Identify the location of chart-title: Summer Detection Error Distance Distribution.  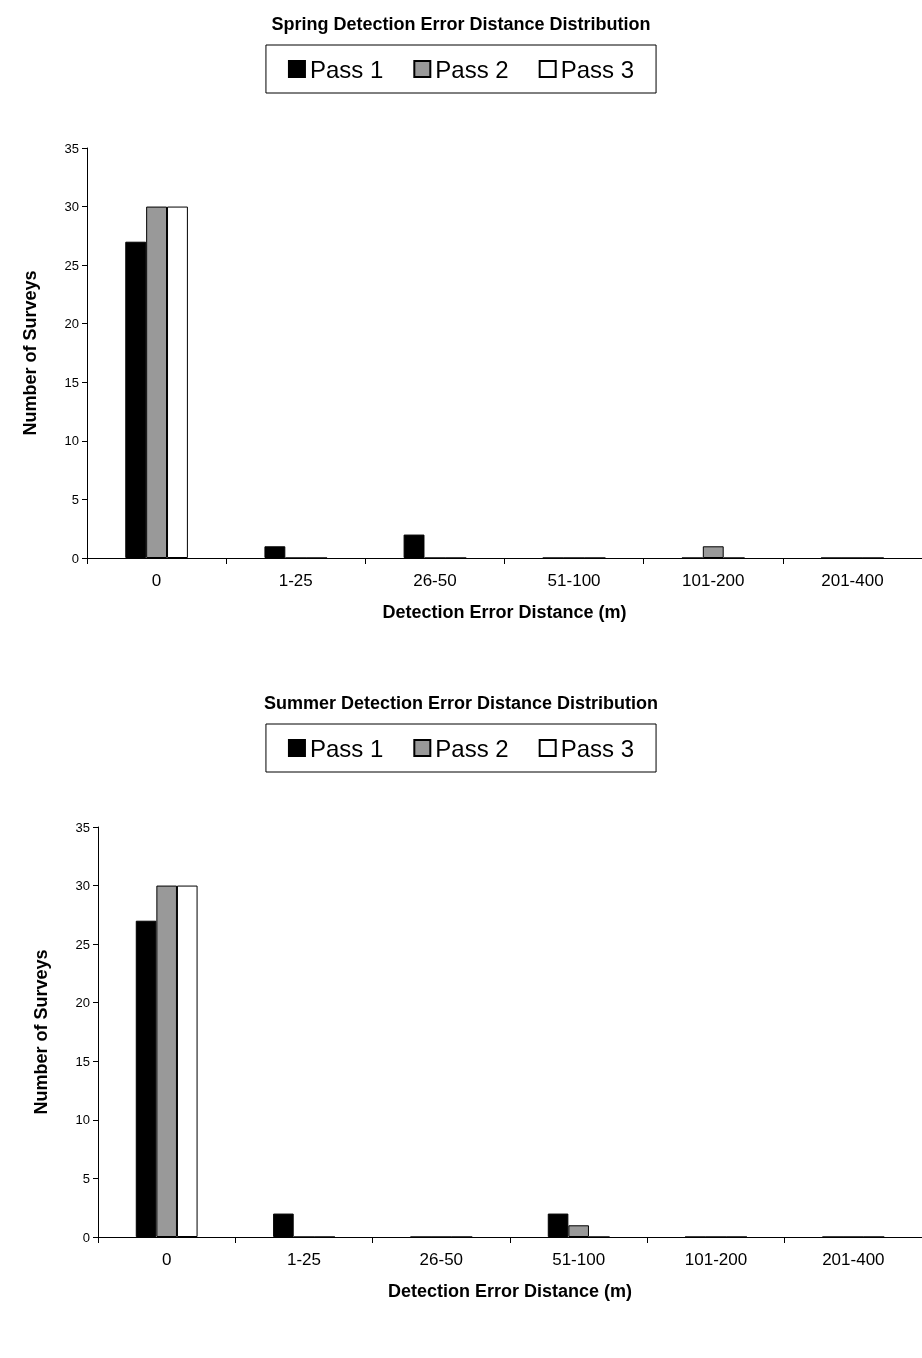
(461, 703).